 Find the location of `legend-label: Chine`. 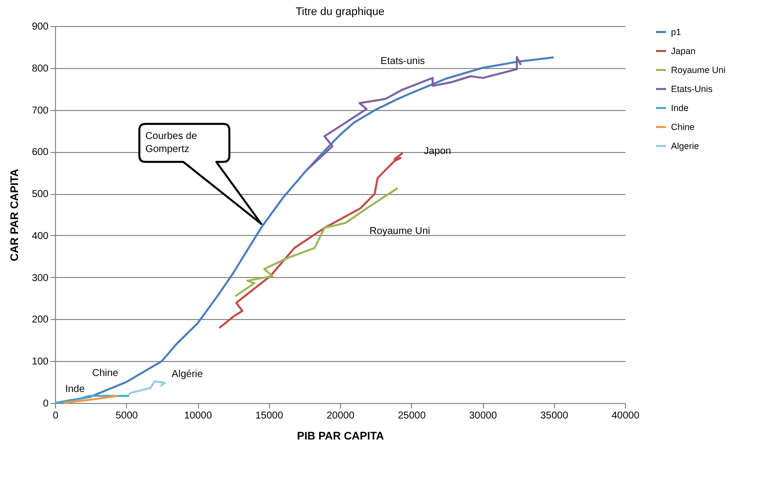

legend-label: Chine is located at coordinates (683, 127).